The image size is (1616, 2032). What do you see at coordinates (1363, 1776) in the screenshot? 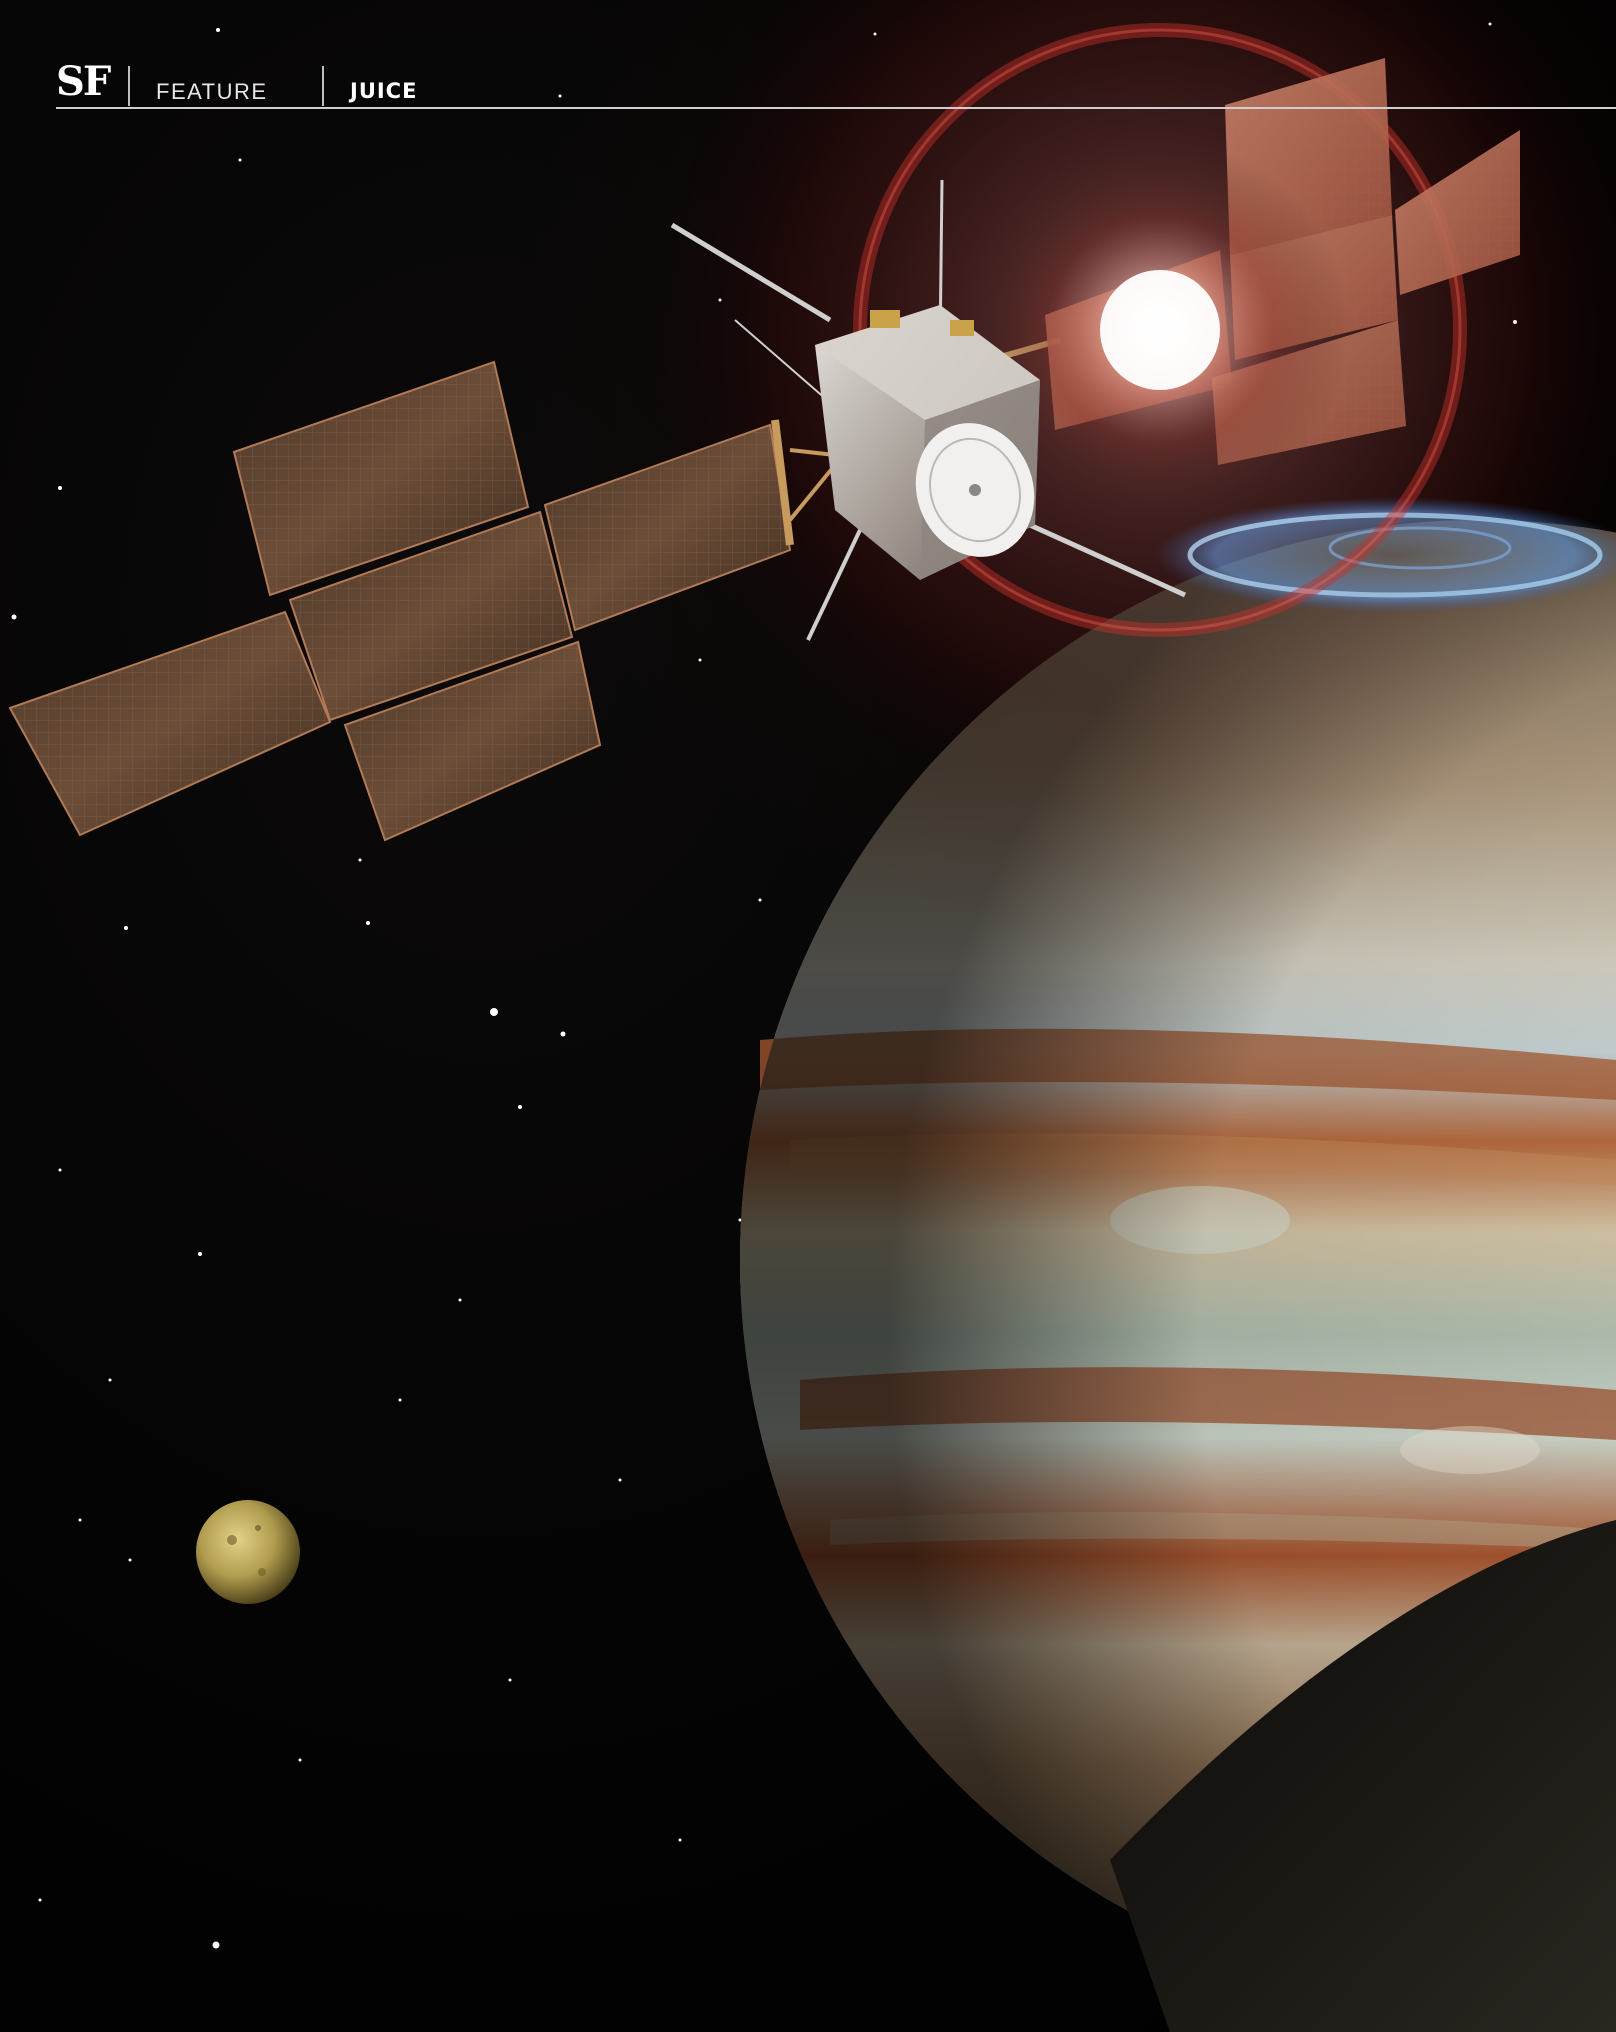
I see `jupiter-night-side` at bounding box center [1363, 1776].